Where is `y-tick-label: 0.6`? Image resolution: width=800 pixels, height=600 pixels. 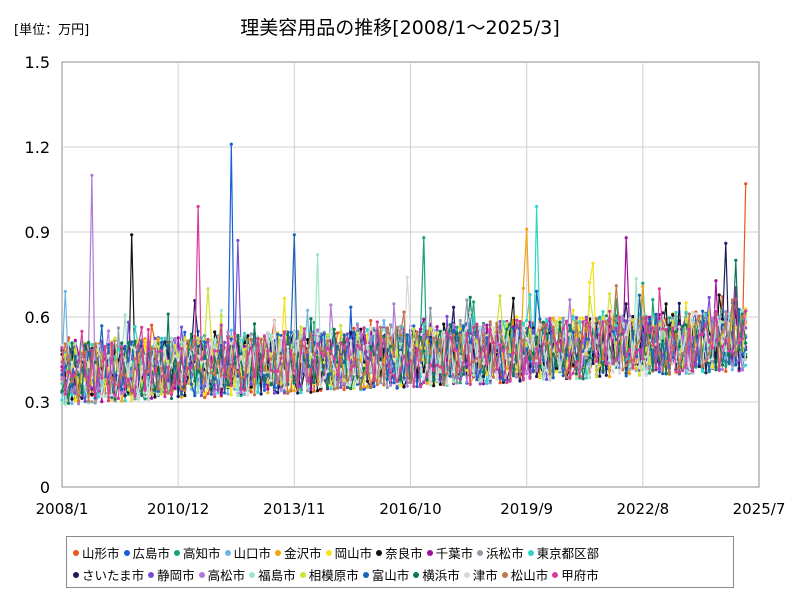
y-tick-label: 0.6 is located at coordinates (37, 317).